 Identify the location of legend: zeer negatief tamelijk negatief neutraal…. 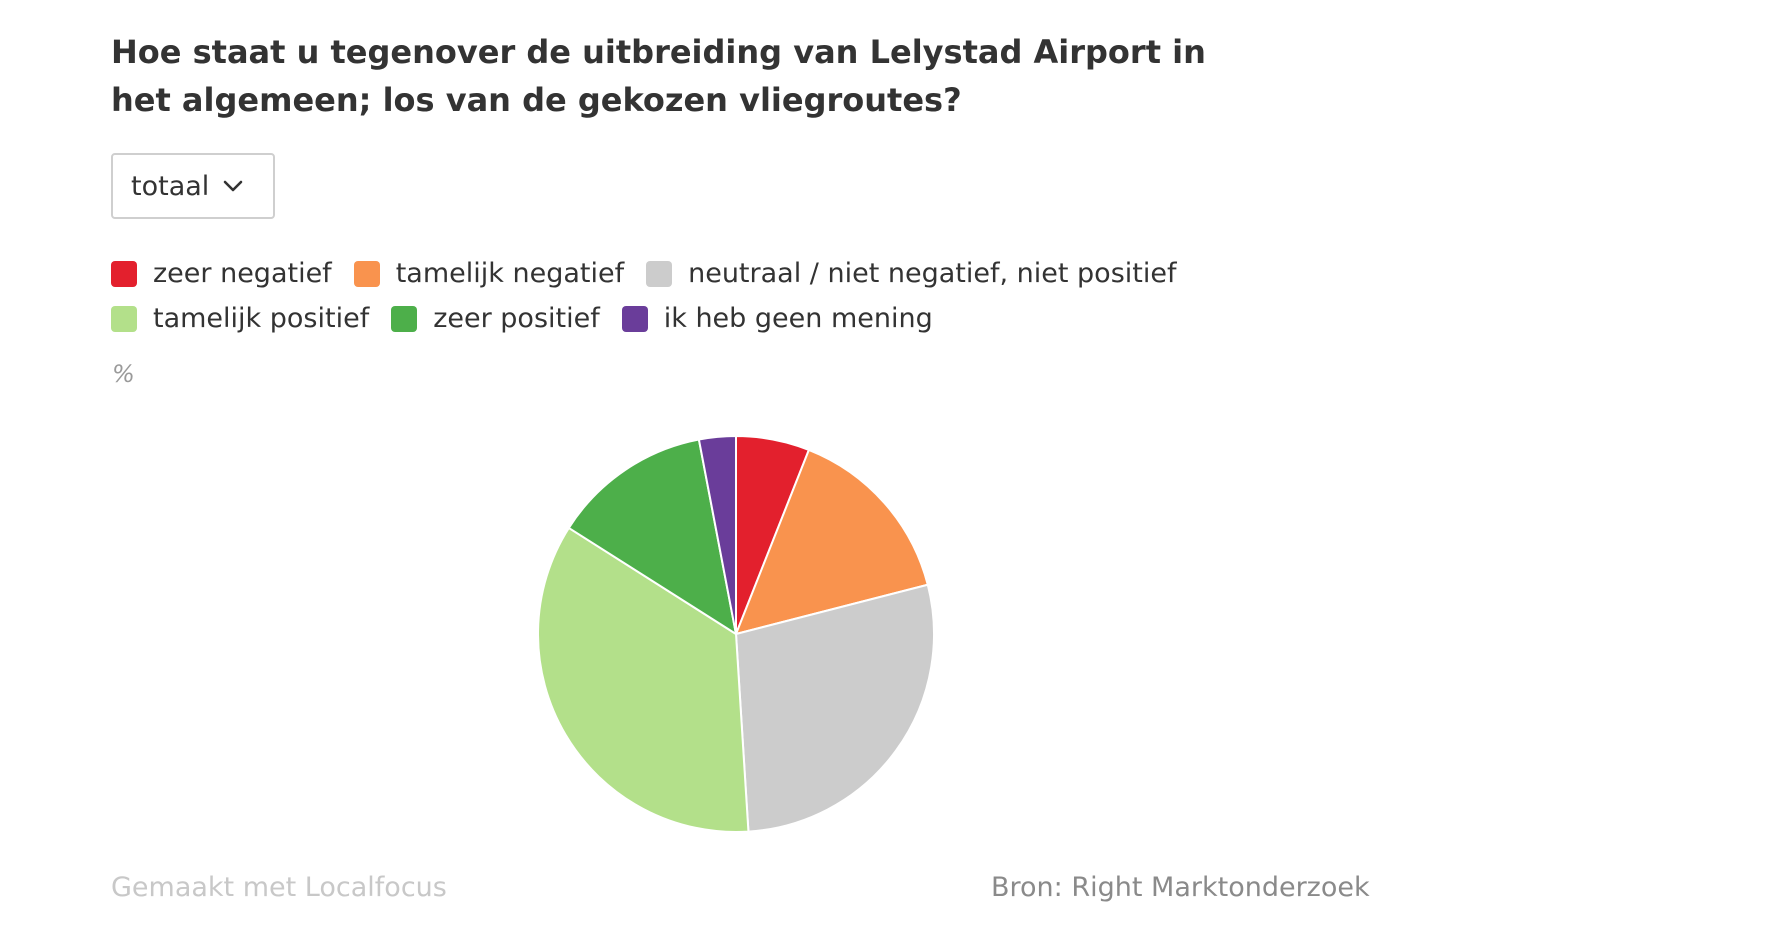
(711, 296).